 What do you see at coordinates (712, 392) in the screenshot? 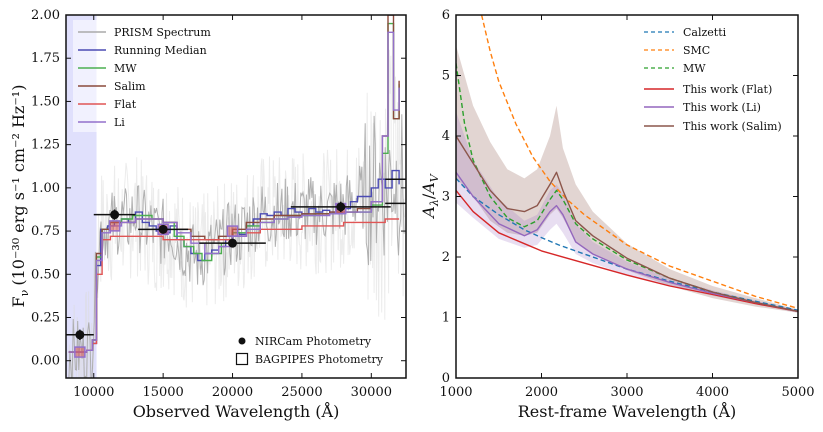
I see `right-xtick-label-3: 4000` at bounding box center [712, 392].